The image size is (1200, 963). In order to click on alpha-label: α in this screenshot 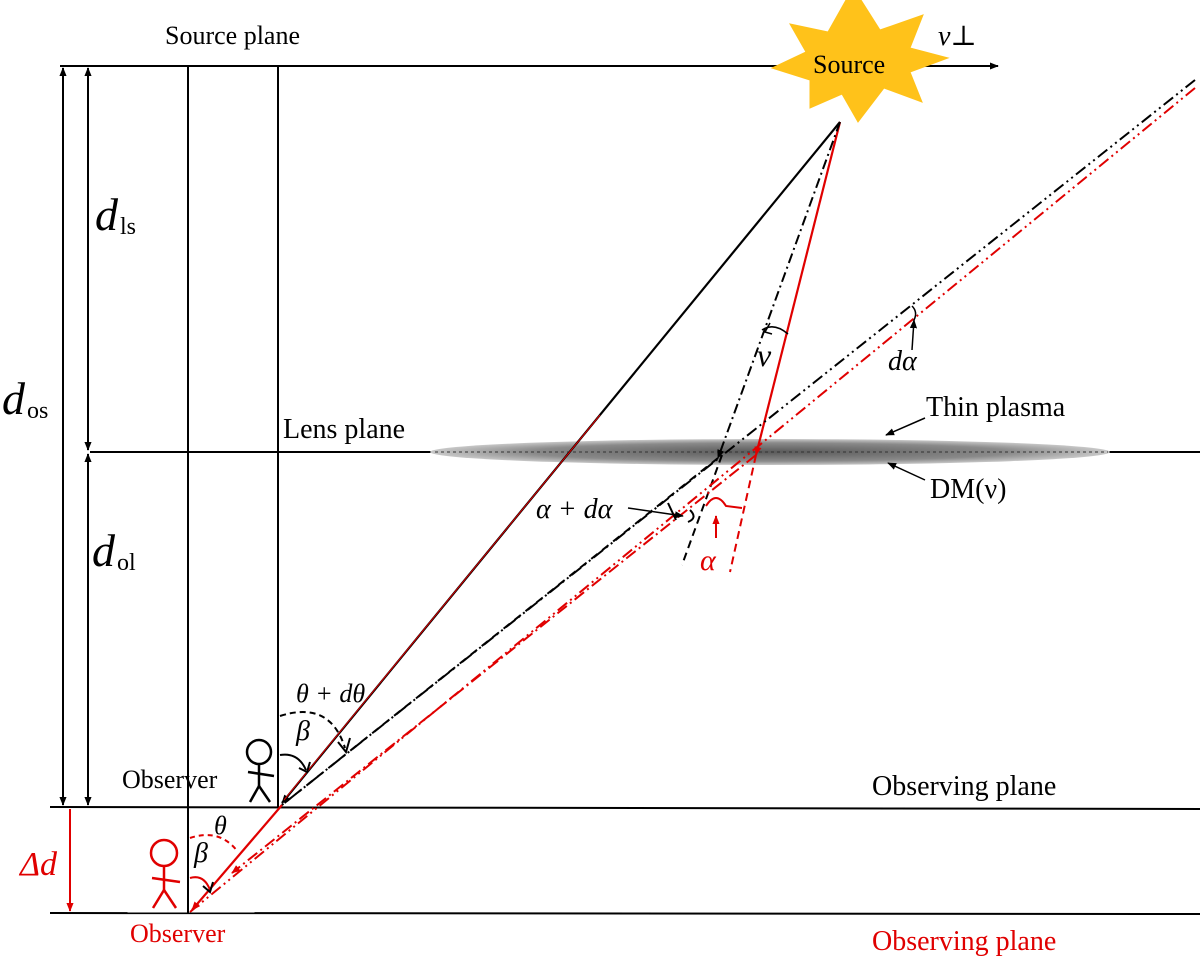, I will do `click(708, 560)`.